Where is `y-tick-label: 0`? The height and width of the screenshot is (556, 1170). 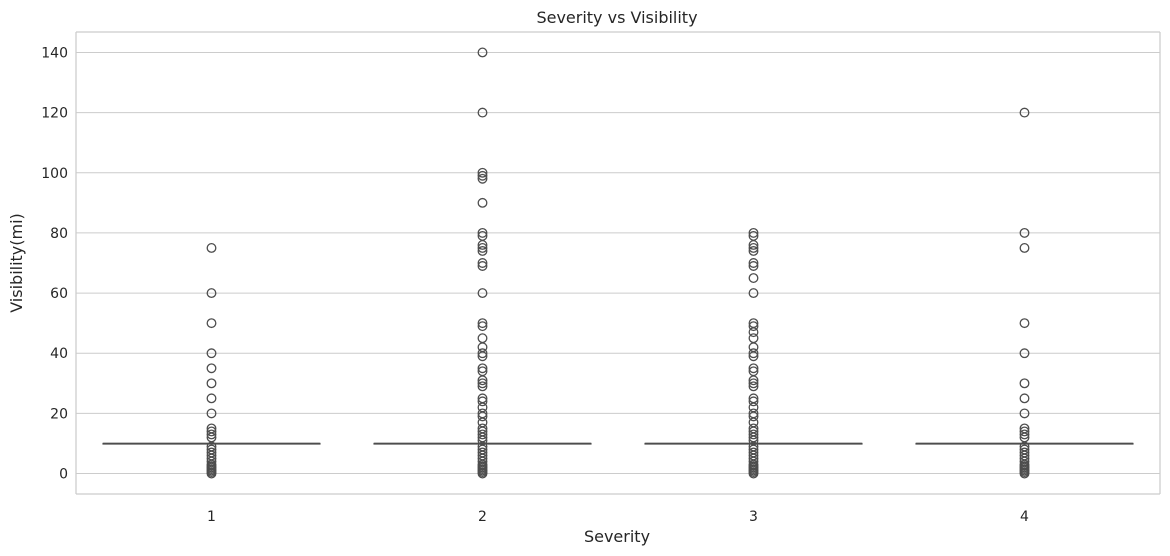
y-tick-label: 0 is located at coordinates (63, 475).